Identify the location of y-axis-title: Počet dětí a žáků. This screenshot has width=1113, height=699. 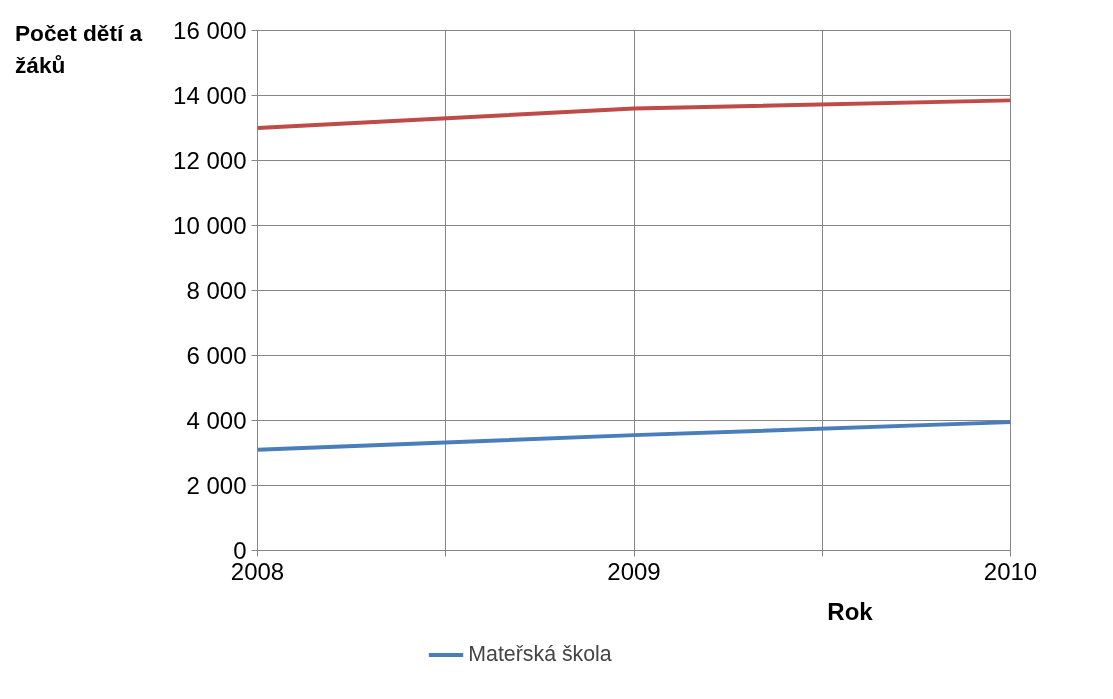
(79, 50).